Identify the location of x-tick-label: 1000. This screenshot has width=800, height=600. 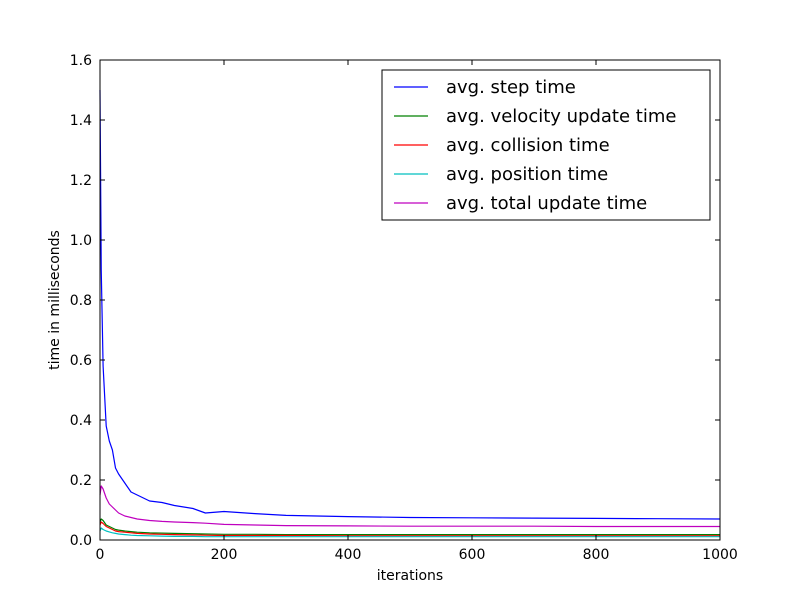
(720, 555).